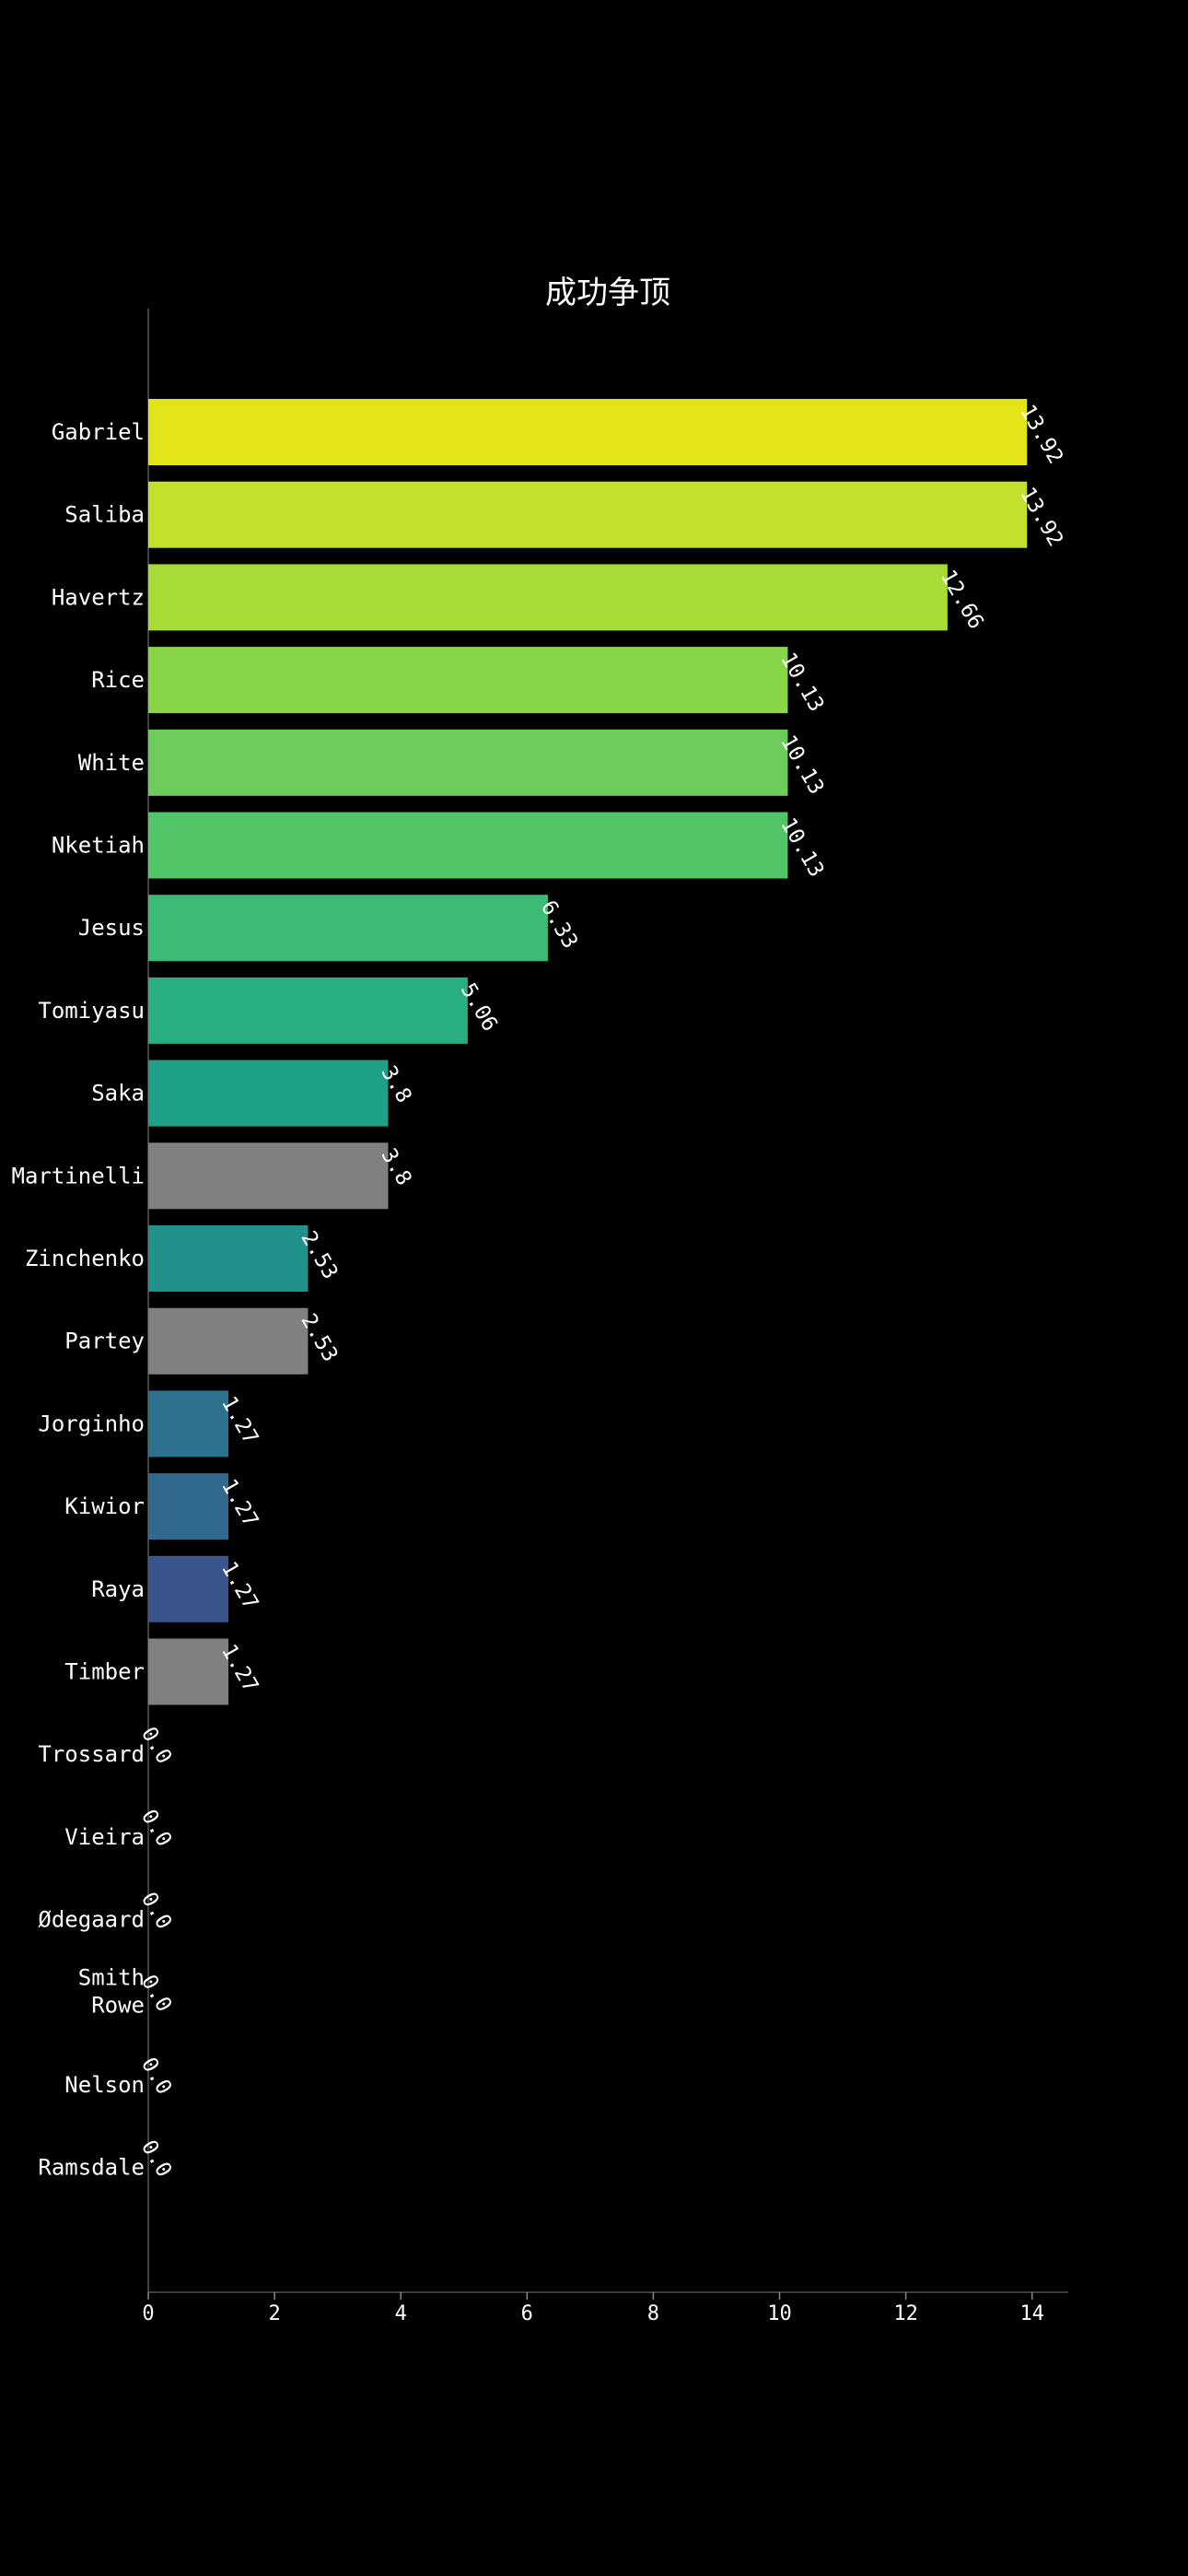 The height and width of the screenshot is (2576, 1188). I want to click on x-tick-label: 8, so click(653, 2313).